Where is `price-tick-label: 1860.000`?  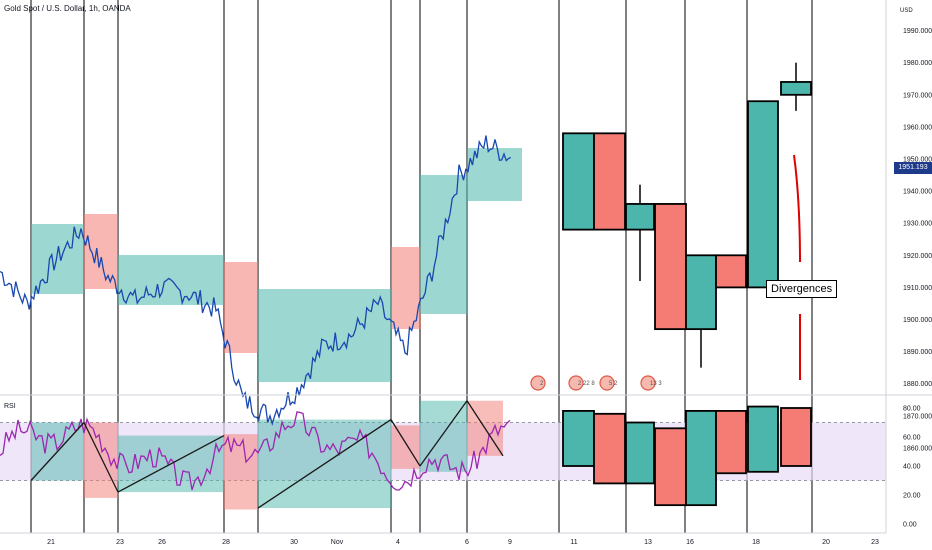 price-tick-label: 1860.000 is located at coordinates (917, 448).